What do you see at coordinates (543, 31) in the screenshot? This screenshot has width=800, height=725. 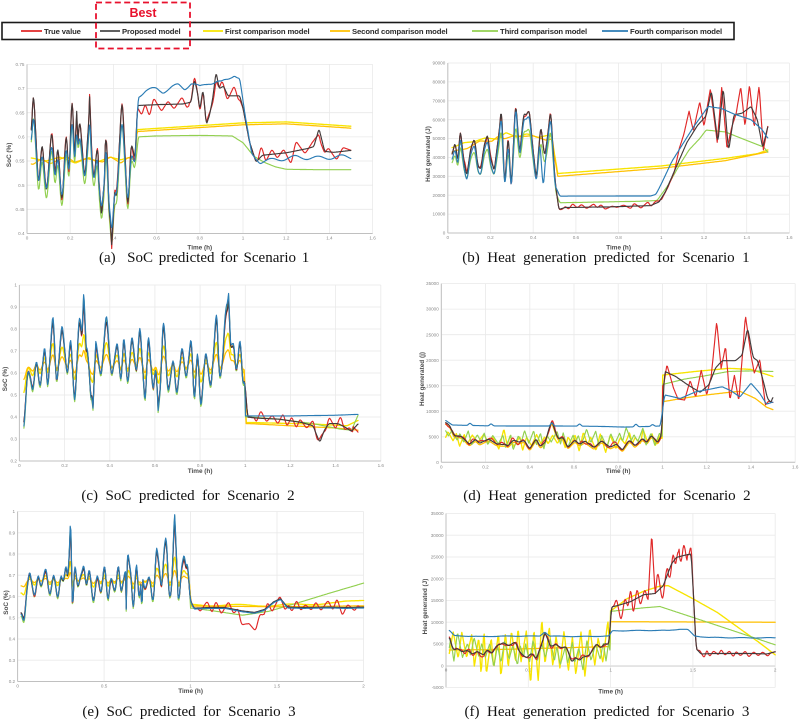 I see `svg-text: Third comparison model` at bounding box center [543, 31].